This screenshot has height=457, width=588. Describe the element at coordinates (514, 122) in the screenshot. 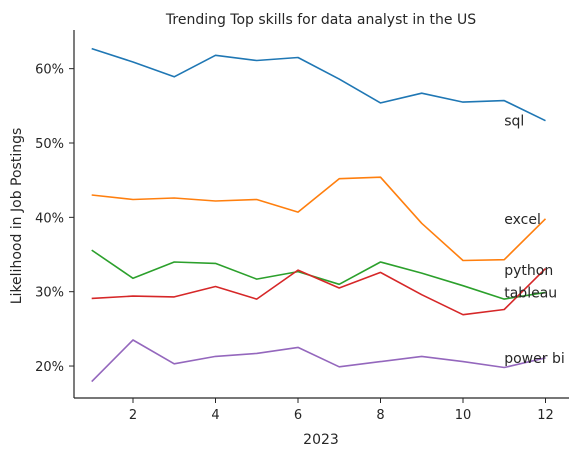

I see `series-label-sql: sql` at that location.